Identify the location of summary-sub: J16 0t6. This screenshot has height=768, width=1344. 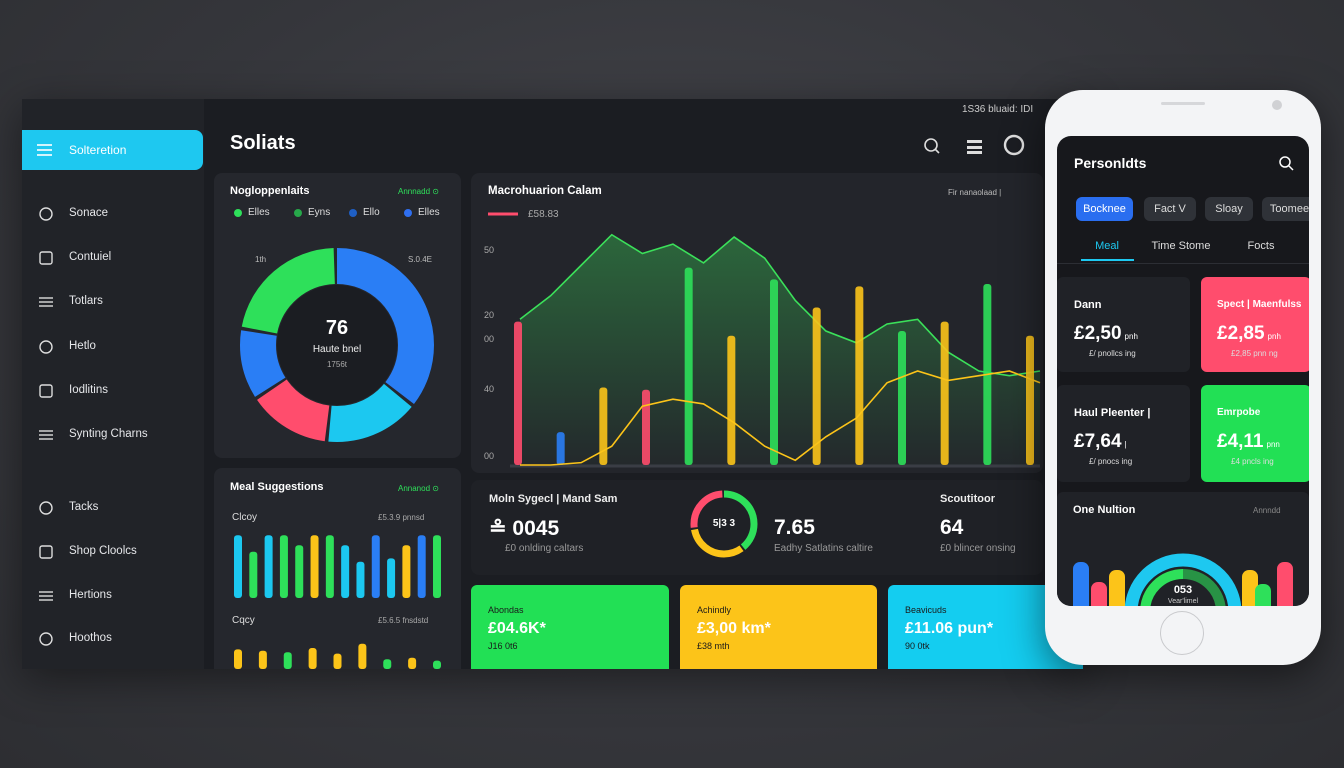
(503, 646).